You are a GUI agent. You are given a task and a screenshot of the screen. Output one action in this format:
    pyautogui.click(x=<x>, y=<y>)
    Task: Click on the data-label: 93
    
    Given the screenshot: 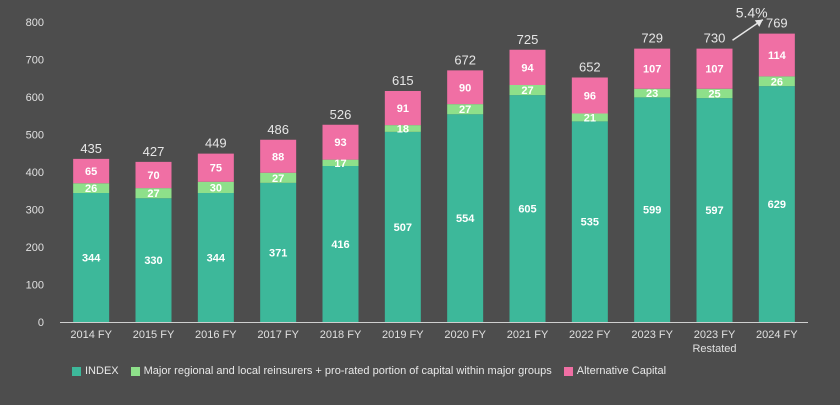 What is the action you would take?
    pyautogui.click(x=340, y=143)
    